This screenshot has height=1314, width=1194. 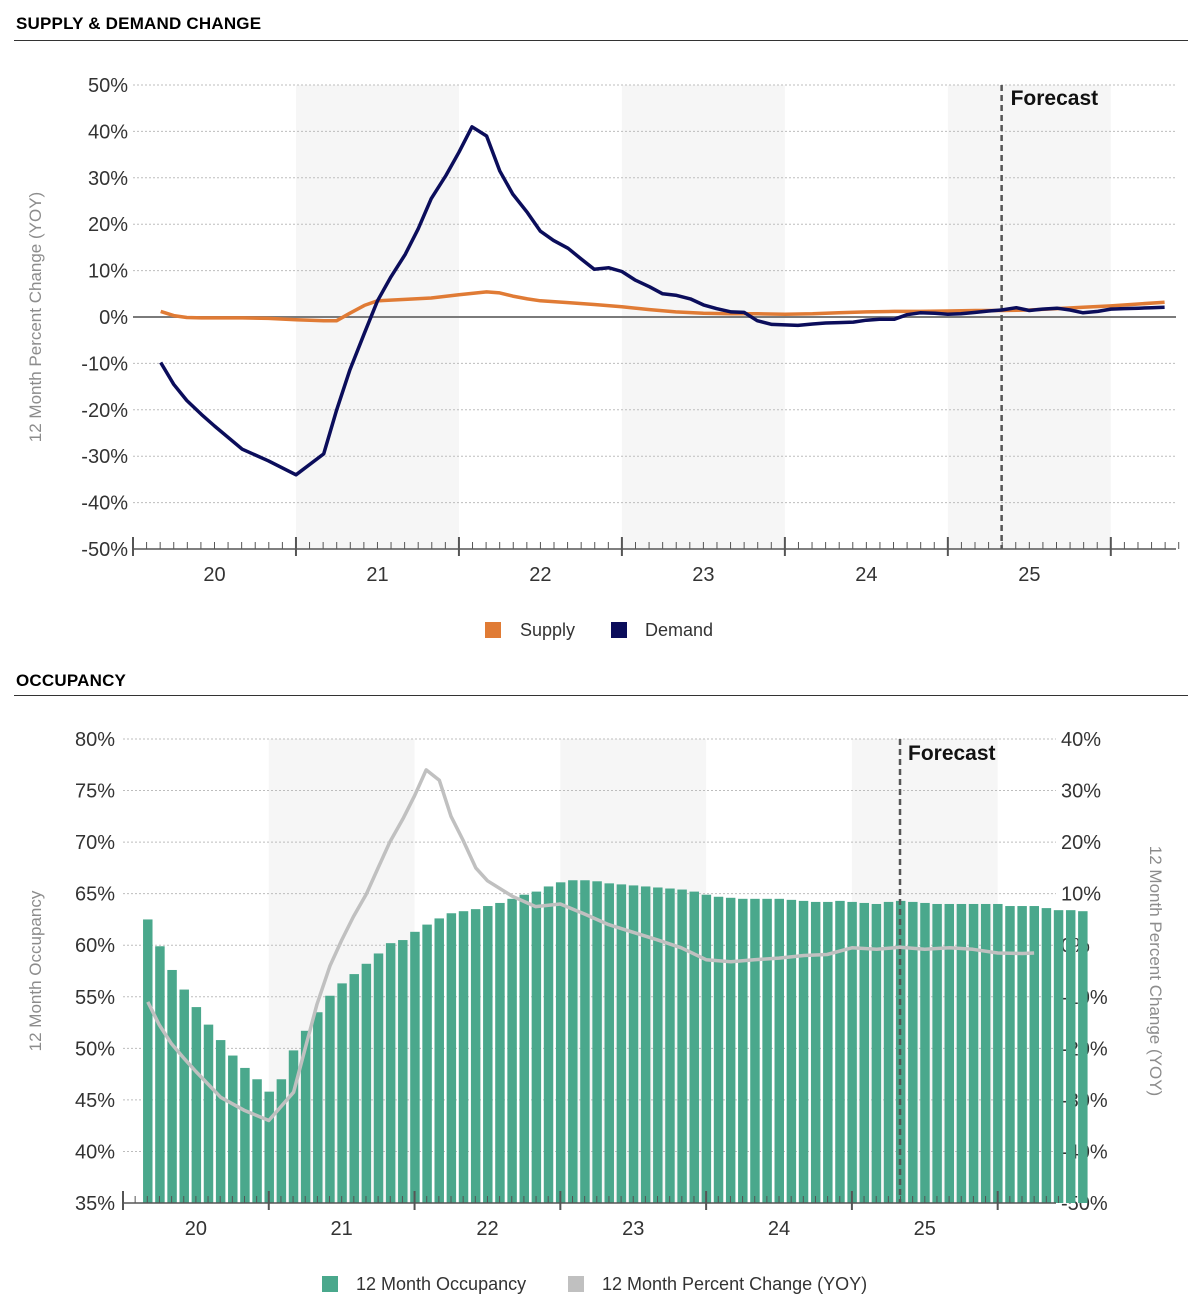 What do you see at coordinates (95, 1101) in the screenshot?
I see `y-tick-label: 45%` at bounding box center [95, 1101].